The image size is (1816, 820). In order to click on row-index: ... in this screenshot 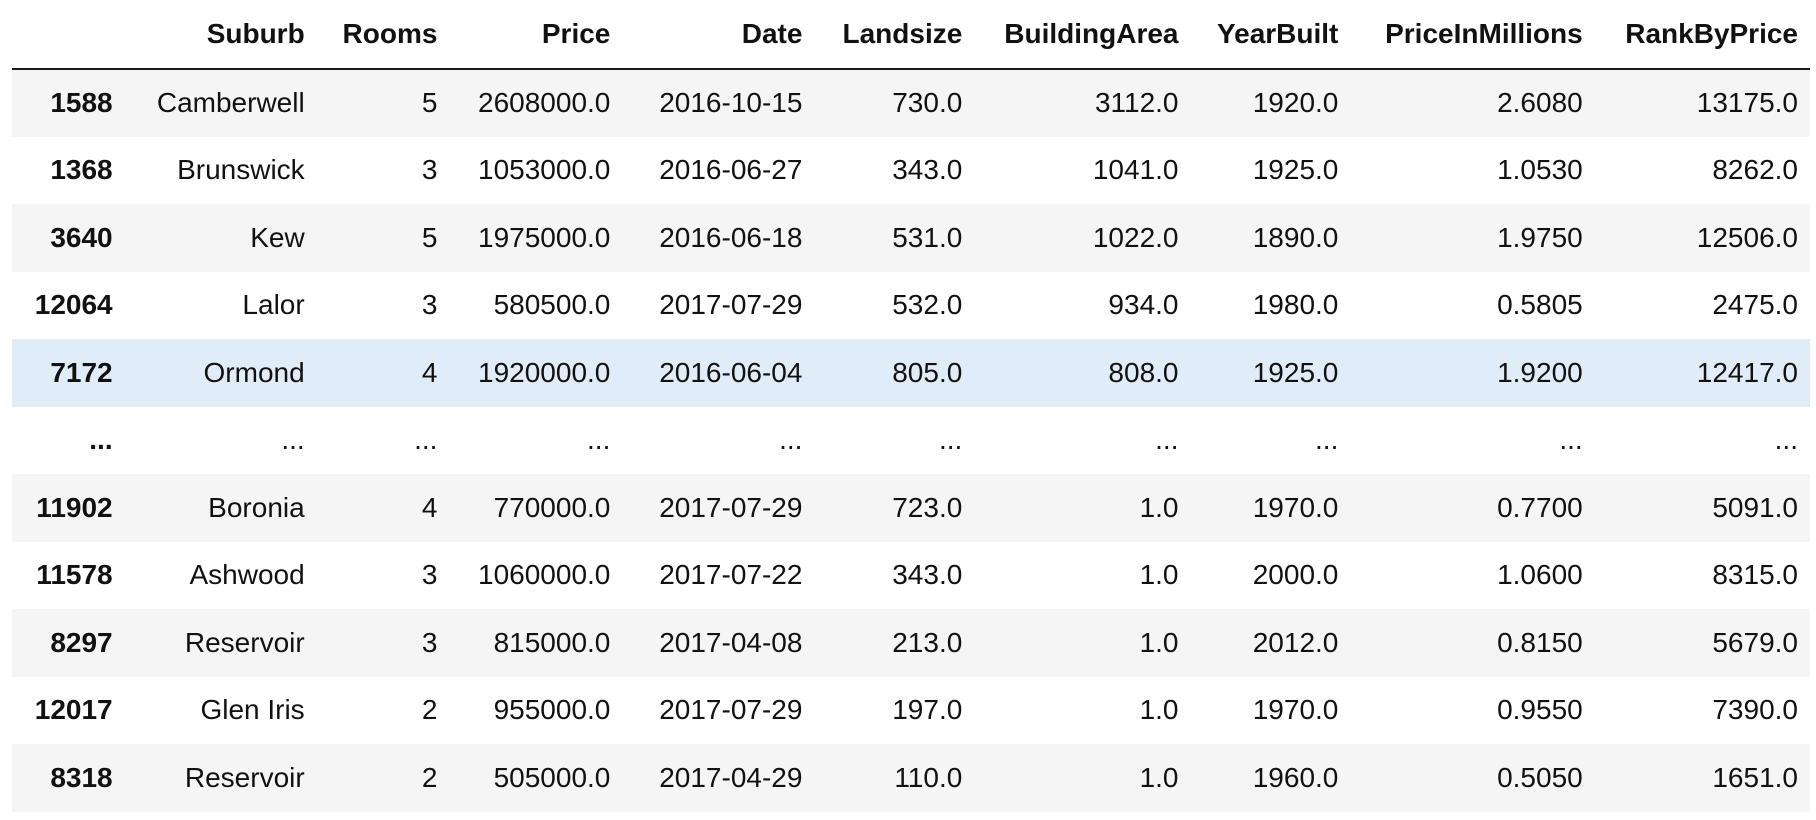, I will do `click(101, 440)`.